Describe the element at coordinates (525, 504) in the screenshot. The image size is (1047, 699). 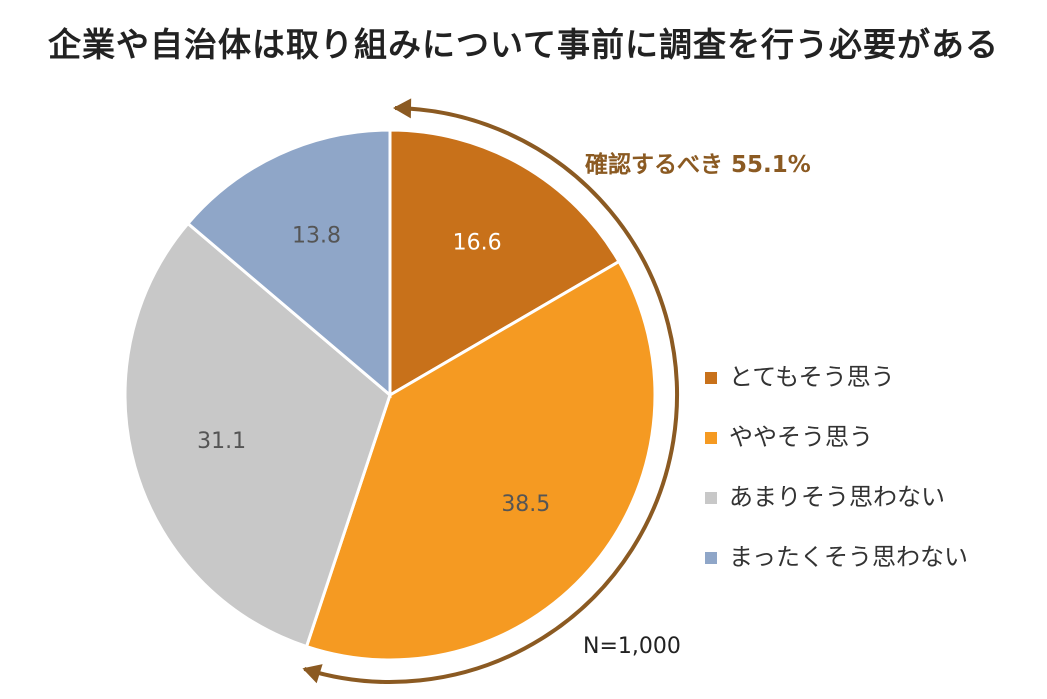
I see `data-label-slice-2: 38.5` at that location.